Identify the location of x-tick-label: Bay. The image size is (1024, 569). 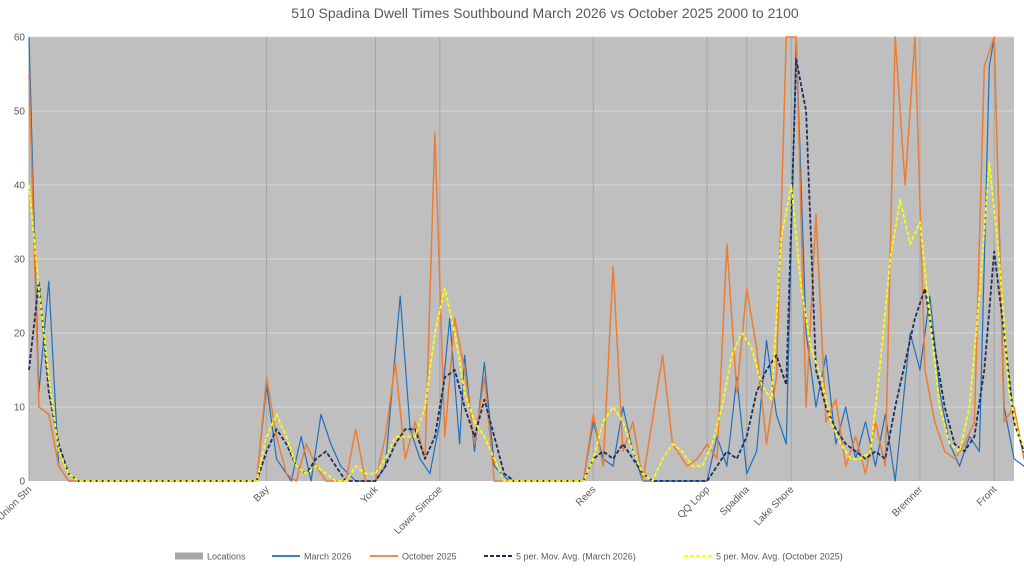
(262, 494).